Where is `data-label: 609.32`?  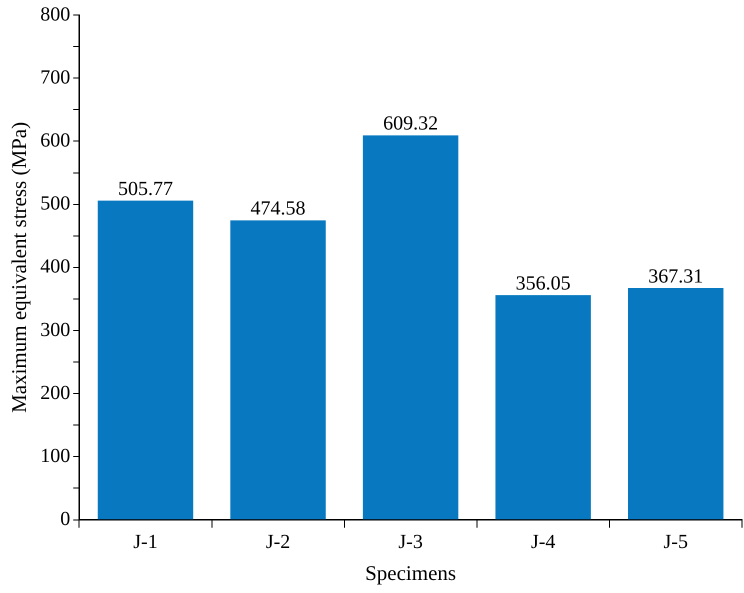
data-label: 609.32 is located at coordinates (410, 123).